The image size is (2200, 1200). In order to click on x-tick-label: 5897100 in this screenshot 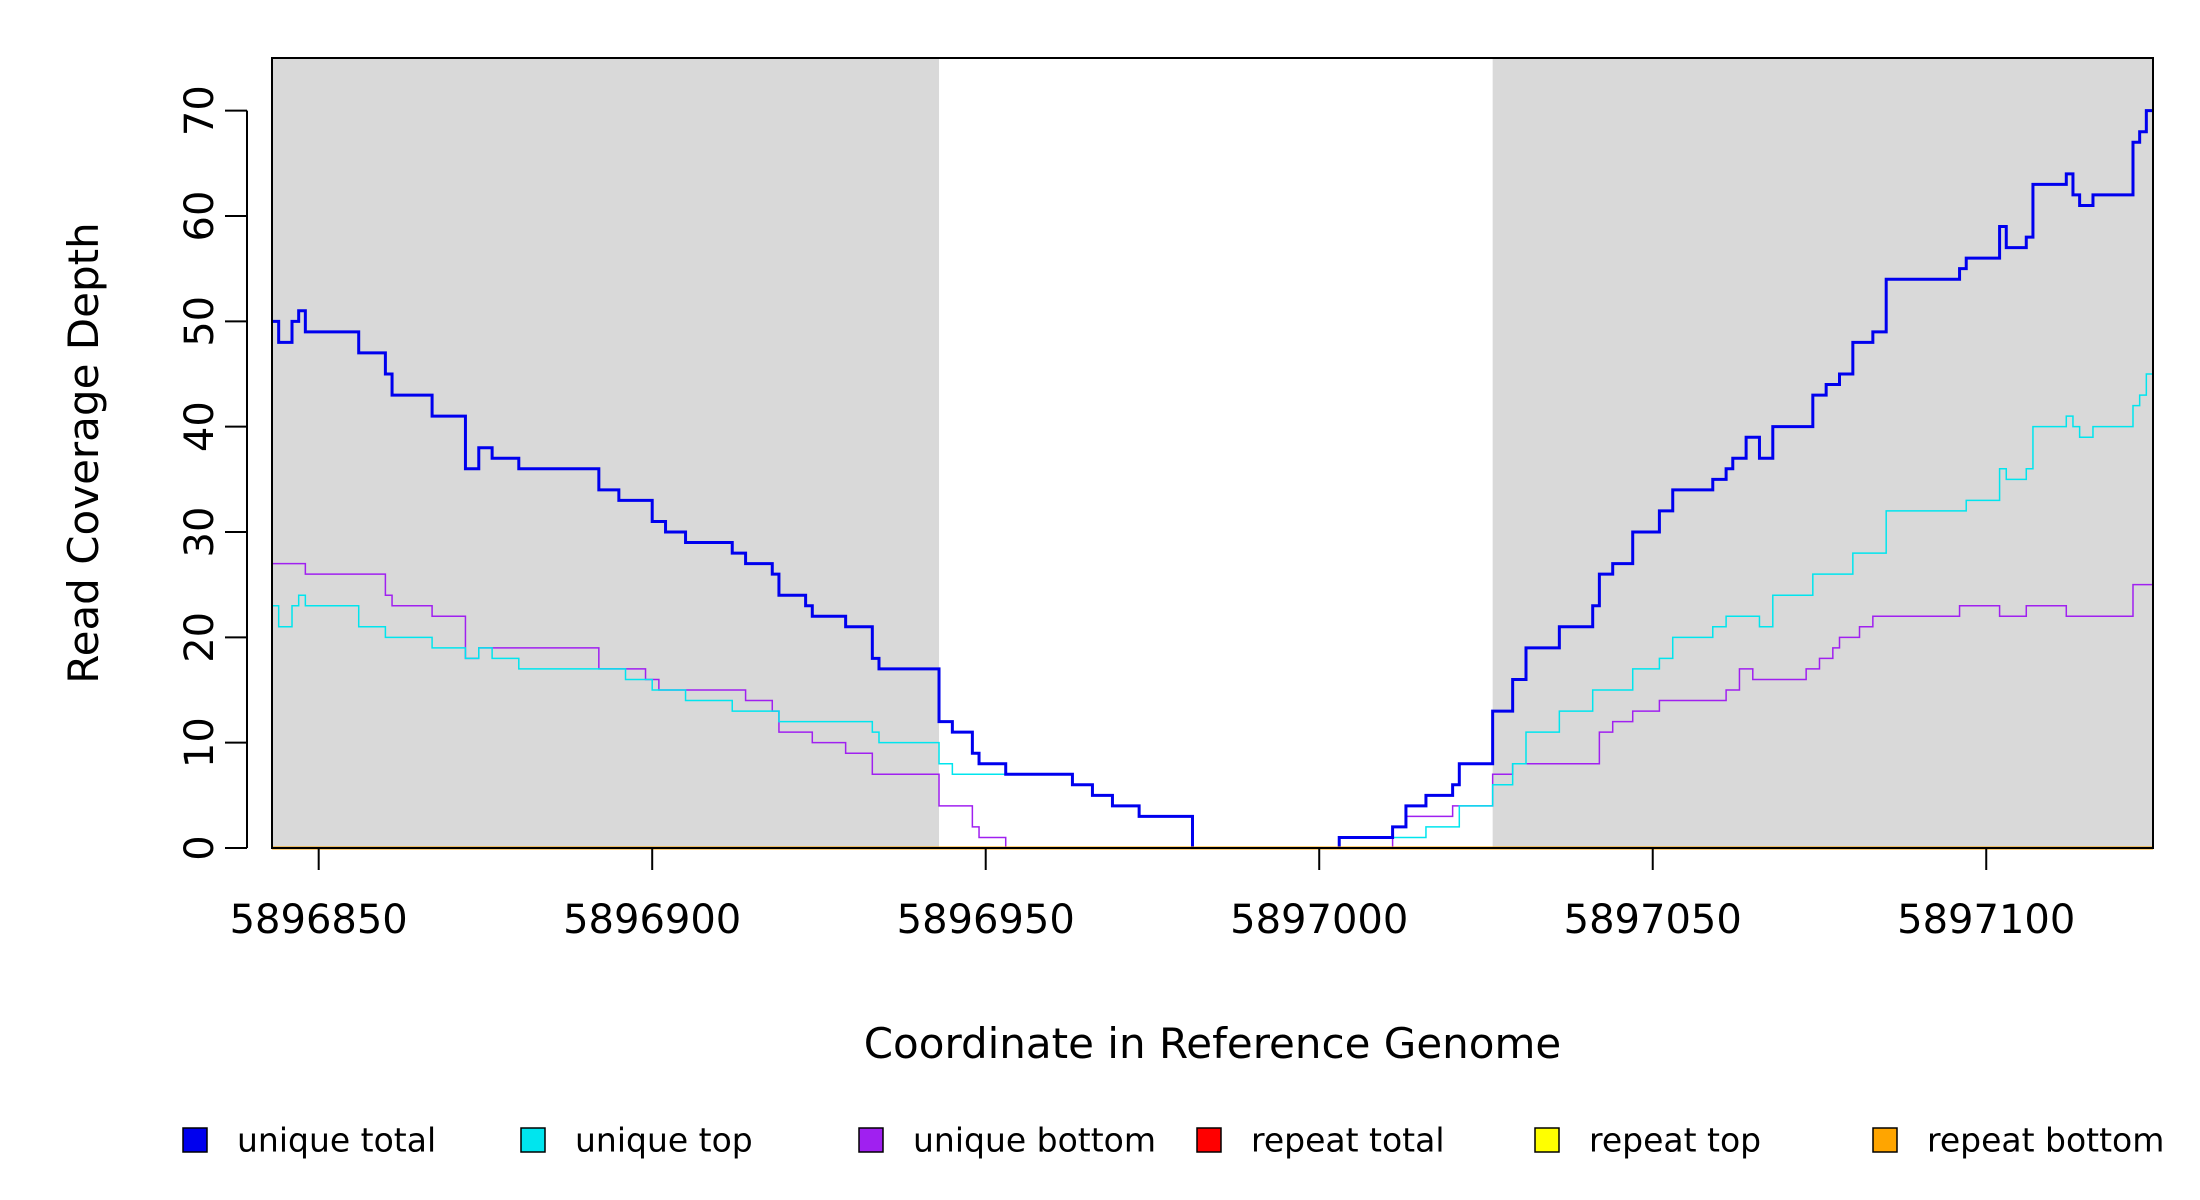, I will do `click(1986, 920)`.